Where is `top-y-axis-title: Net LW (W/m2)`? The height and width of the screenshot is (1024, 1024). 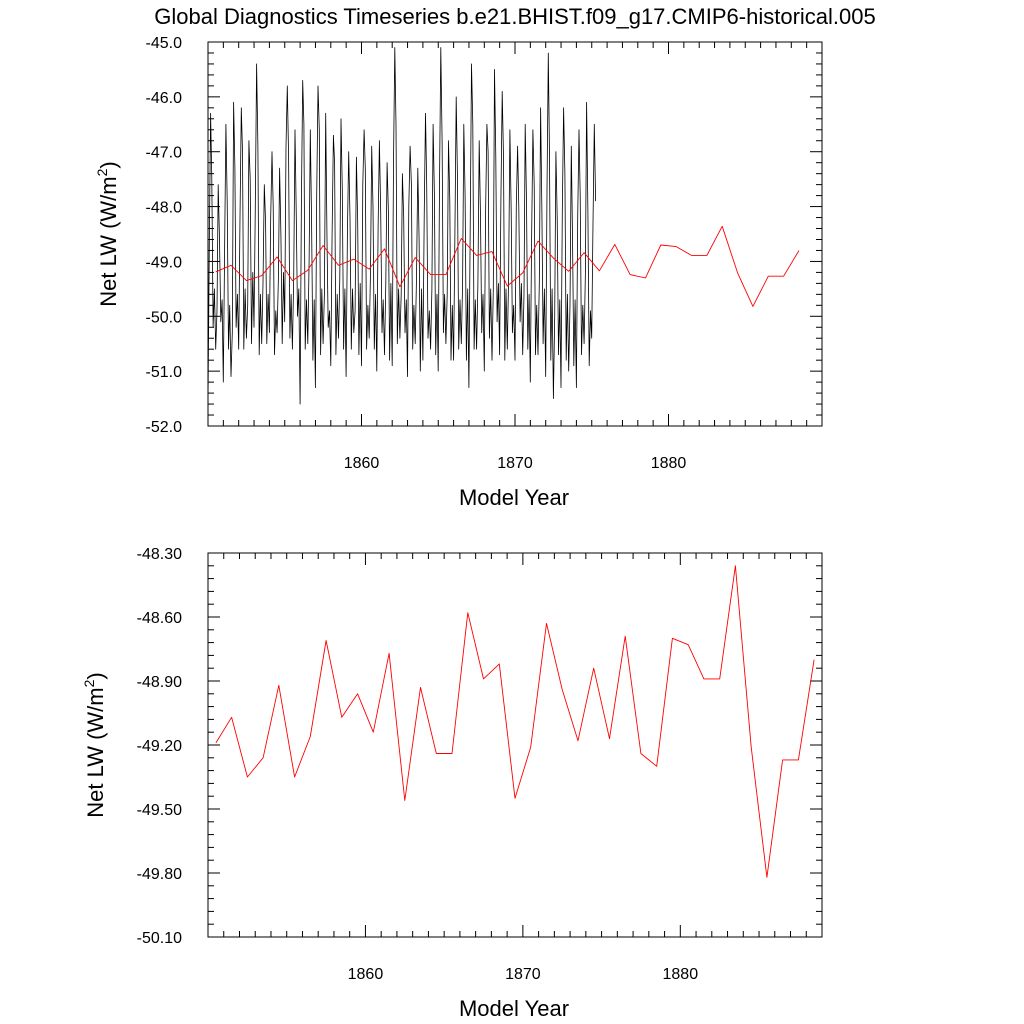 top-y-axis-title: Net LW (W/m2) is located at coordinates (107, 233).